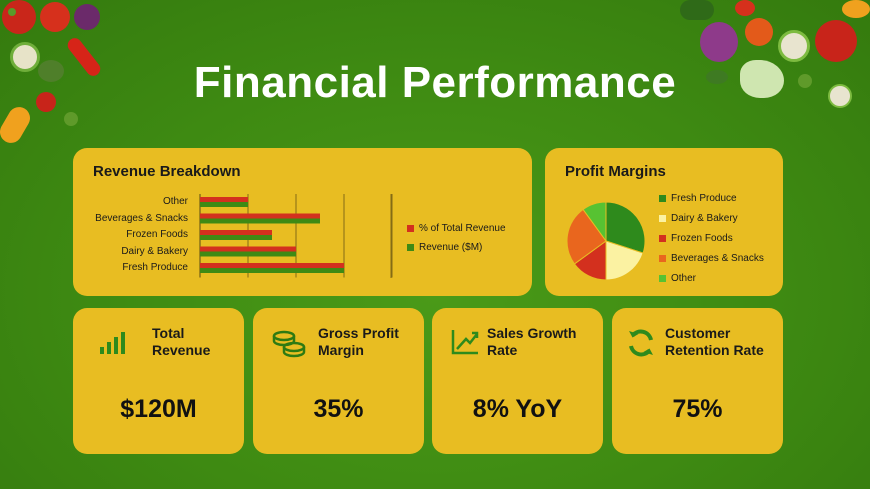 The width and height of the screenshot is (870, 489). Describe the element at coordinates (358, 333) in the screenshot. I see `kpi-label-line1: Gross Profit` at that location.